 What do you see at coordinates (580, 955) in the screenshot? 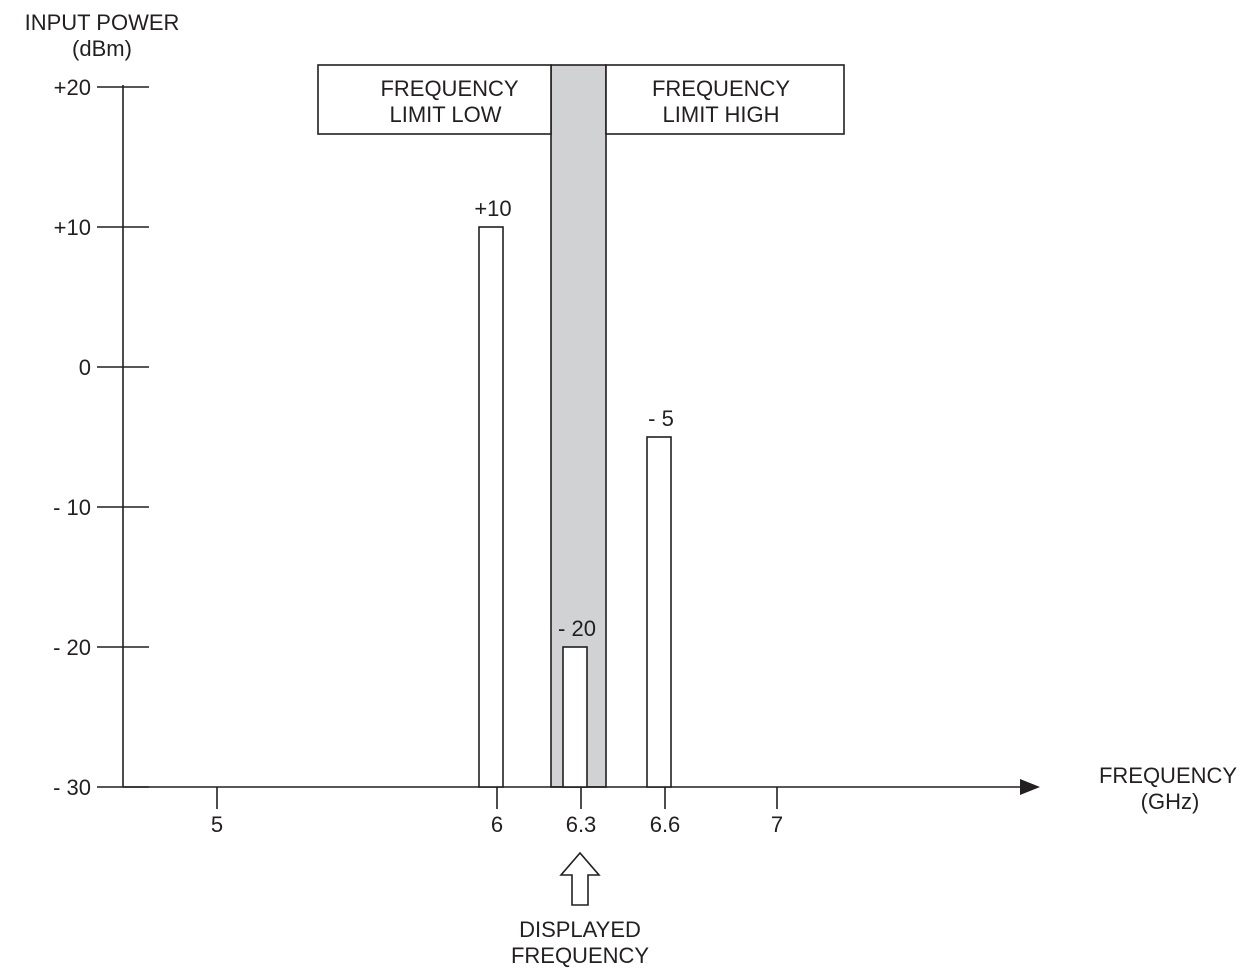
I see `displayed-frequency-label-line2: FREQUENCY` at bounding box center [580, 955].